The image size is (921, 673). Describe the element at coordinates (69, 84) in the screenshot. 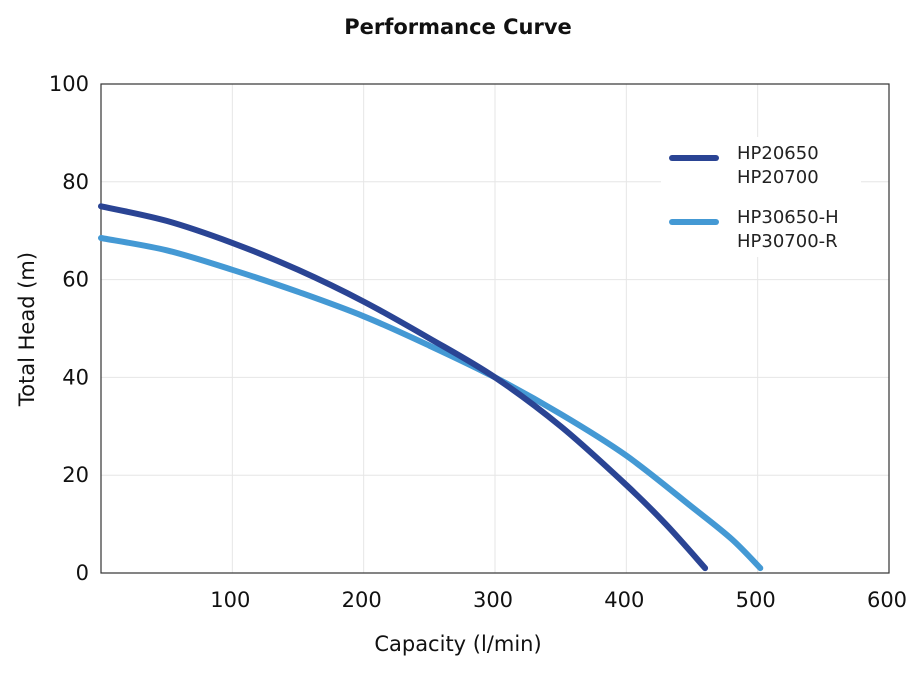

I see `y-tick-label: 100` at that location.